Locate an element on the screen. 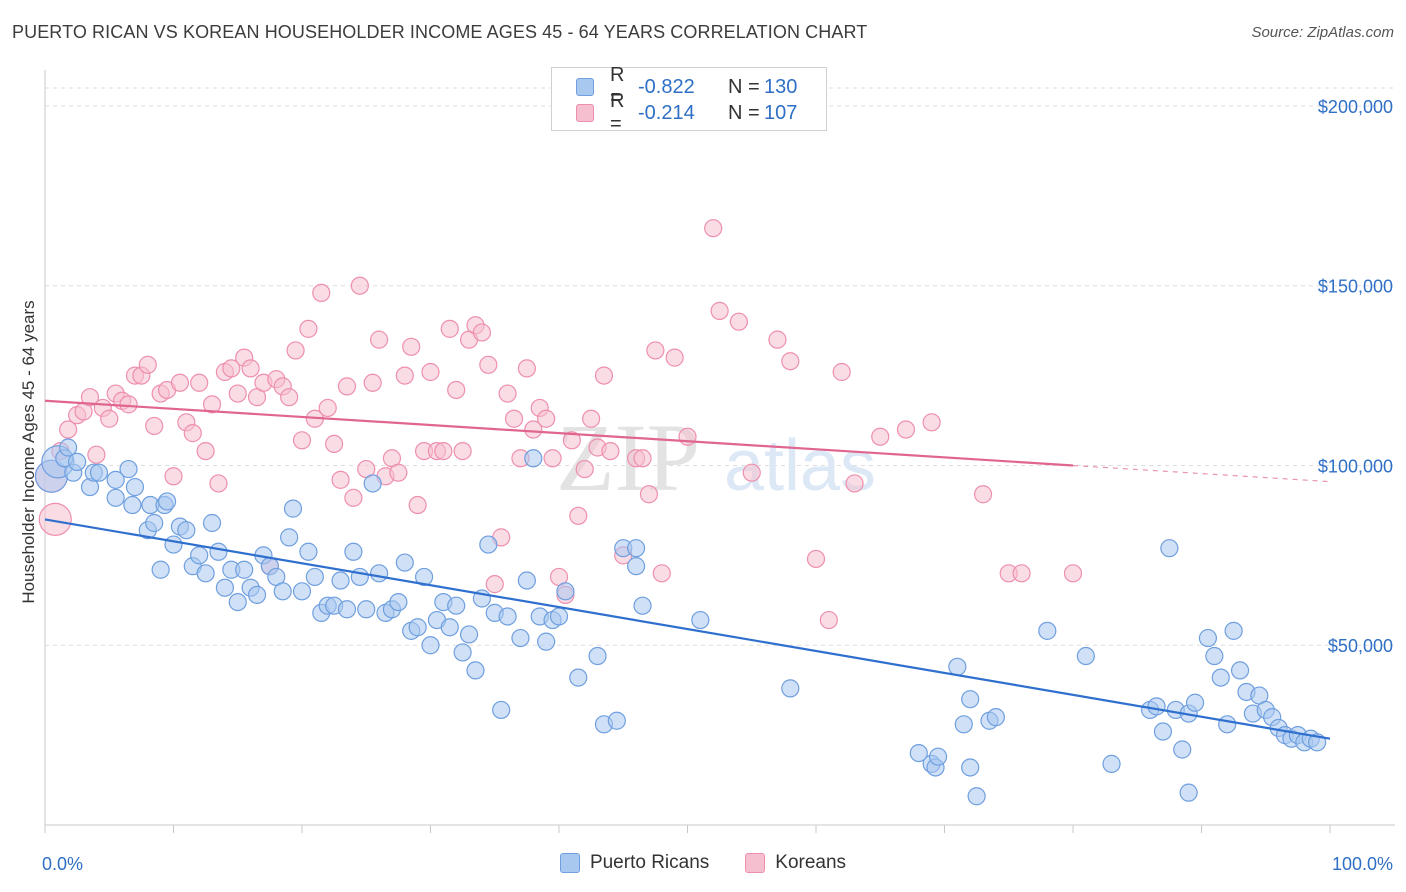  r-label: R = is located at coordinates (617, 112).